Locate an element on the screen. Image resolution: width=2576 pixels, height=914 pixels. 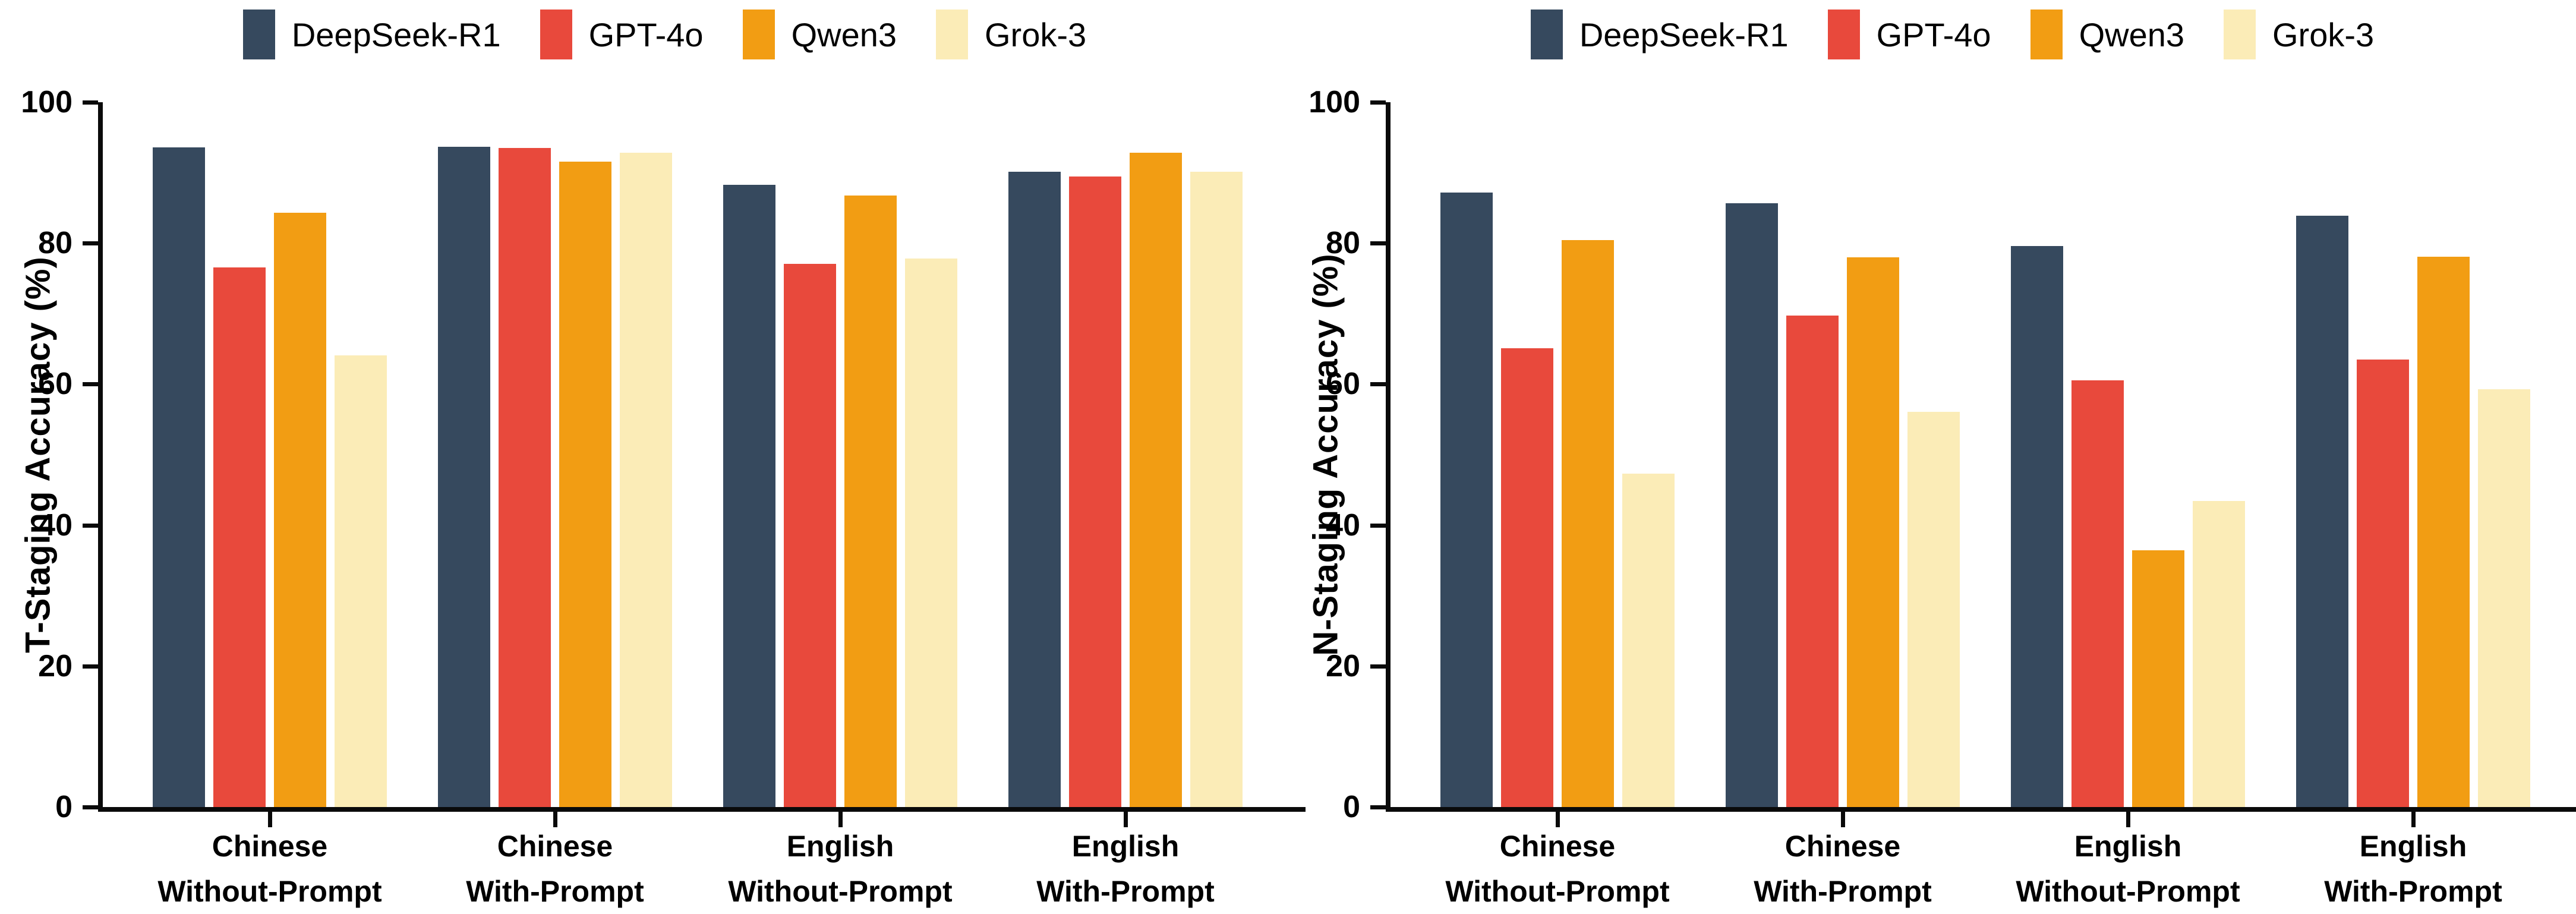
legend: DeepSeek-R1 GPT-4o Qwen3 Grok-3 is located at coordinates (1952, 34).